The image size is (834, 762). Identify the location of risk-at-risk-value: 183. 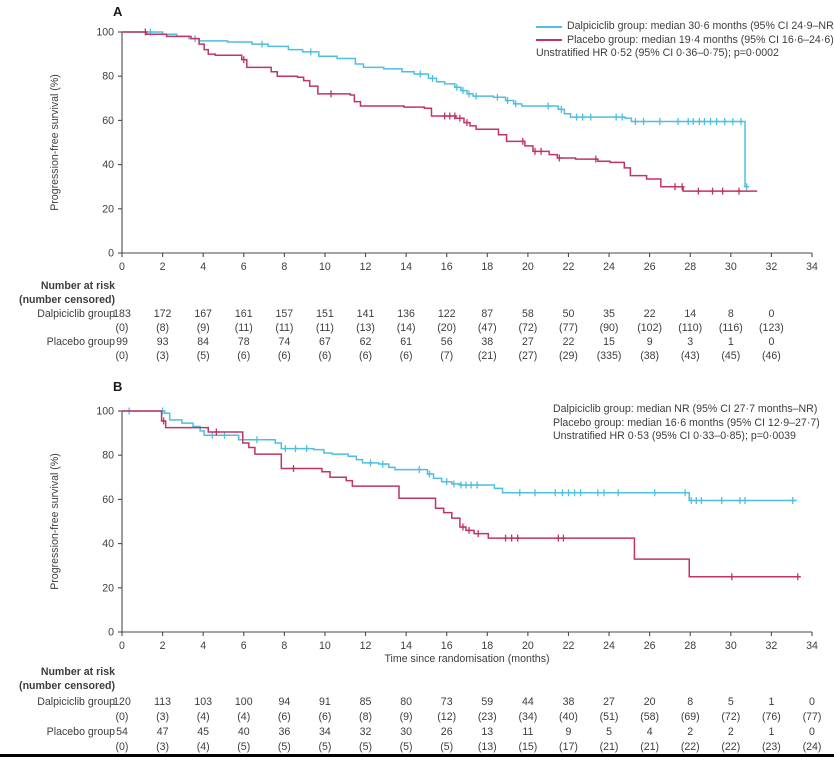
(122, 314).